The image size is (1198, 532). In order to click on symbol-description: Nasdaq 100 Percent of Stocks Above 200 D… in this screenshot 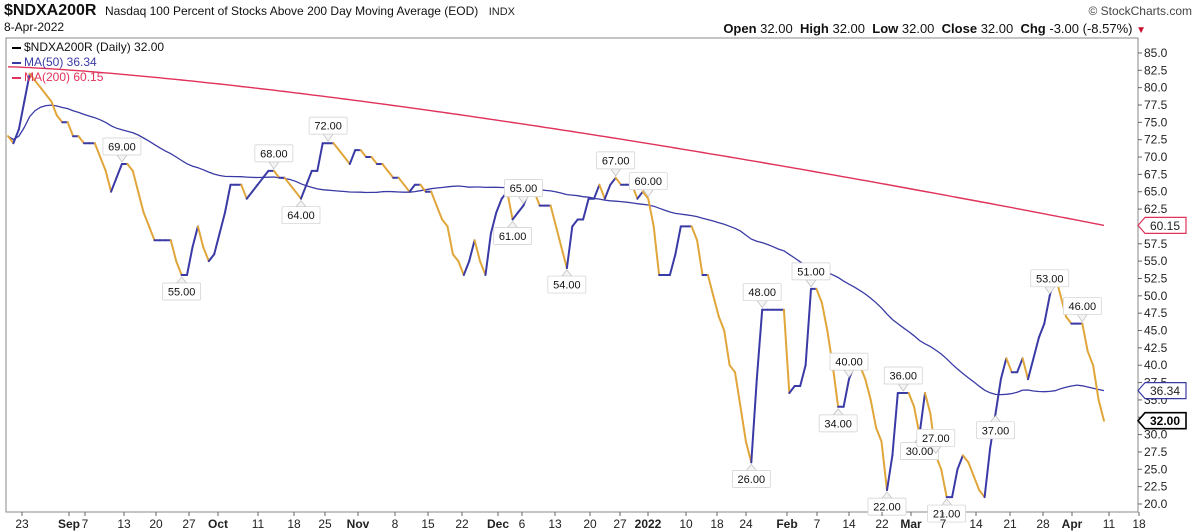, I will do `click(291, 11)`.